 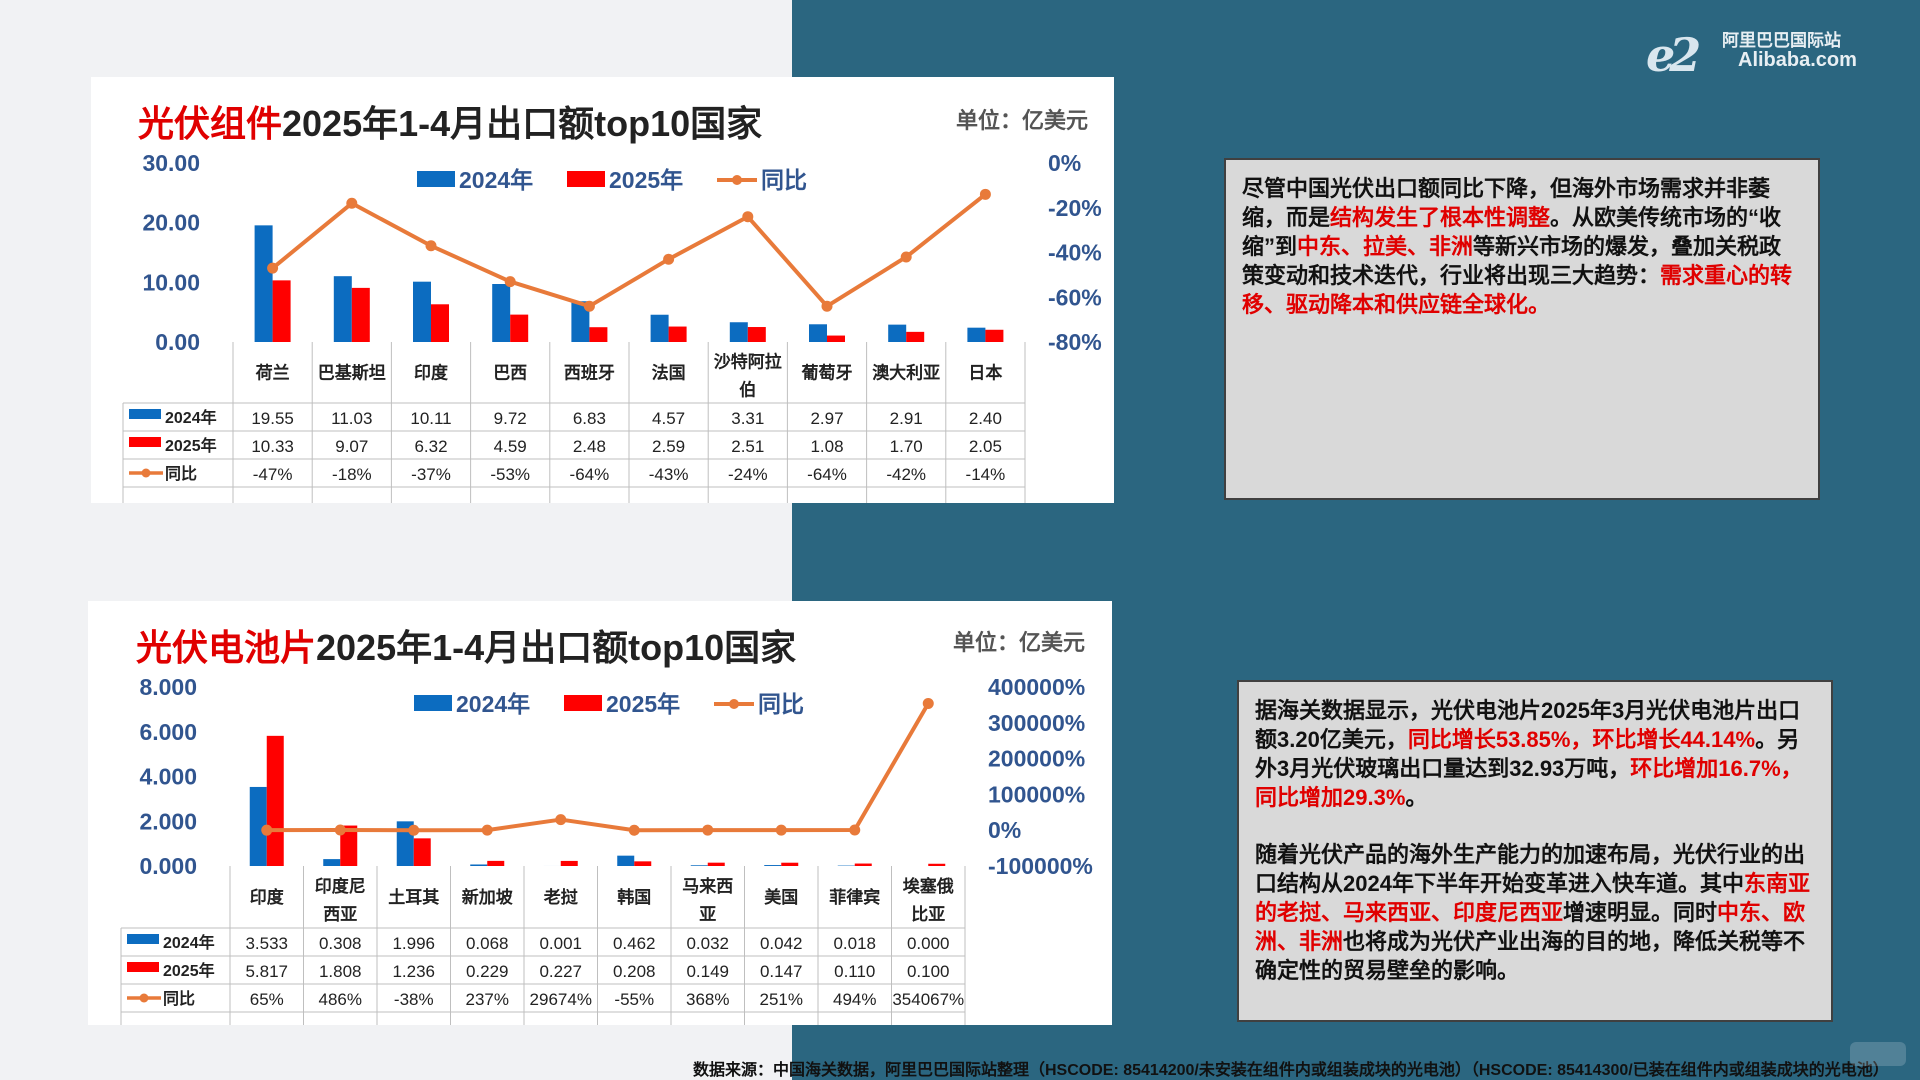 What do you see at coordinates (646, 180) in the screenshot?
I see `legend-label-2025: 2025年` at bounding box center [646, 180].